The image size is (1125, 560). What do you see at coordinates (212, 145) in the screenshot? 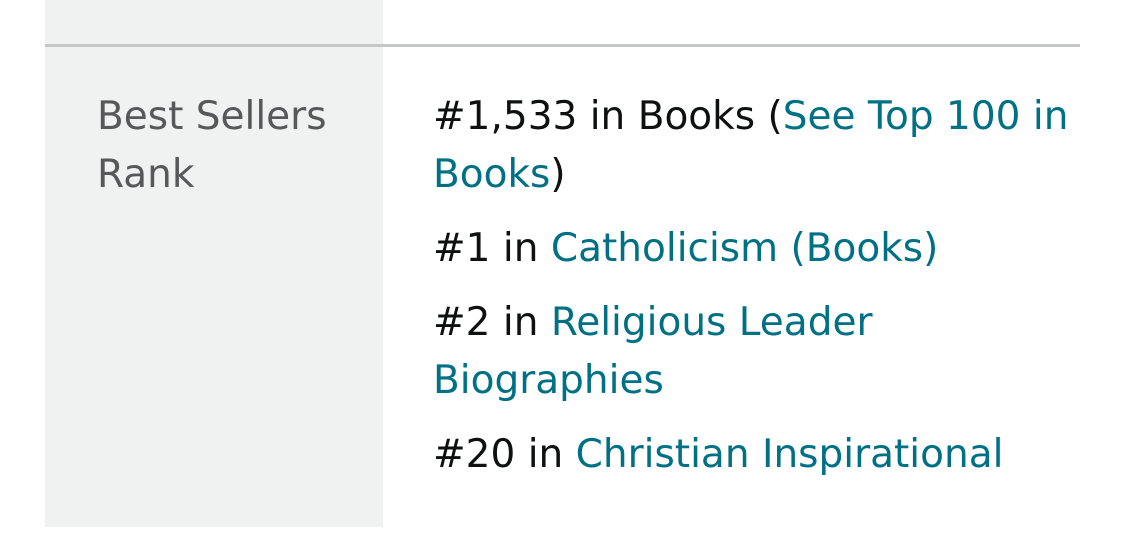
I see `best-sellers-rank-label: Best Sellers Rank` at bounding box center [212, 145].